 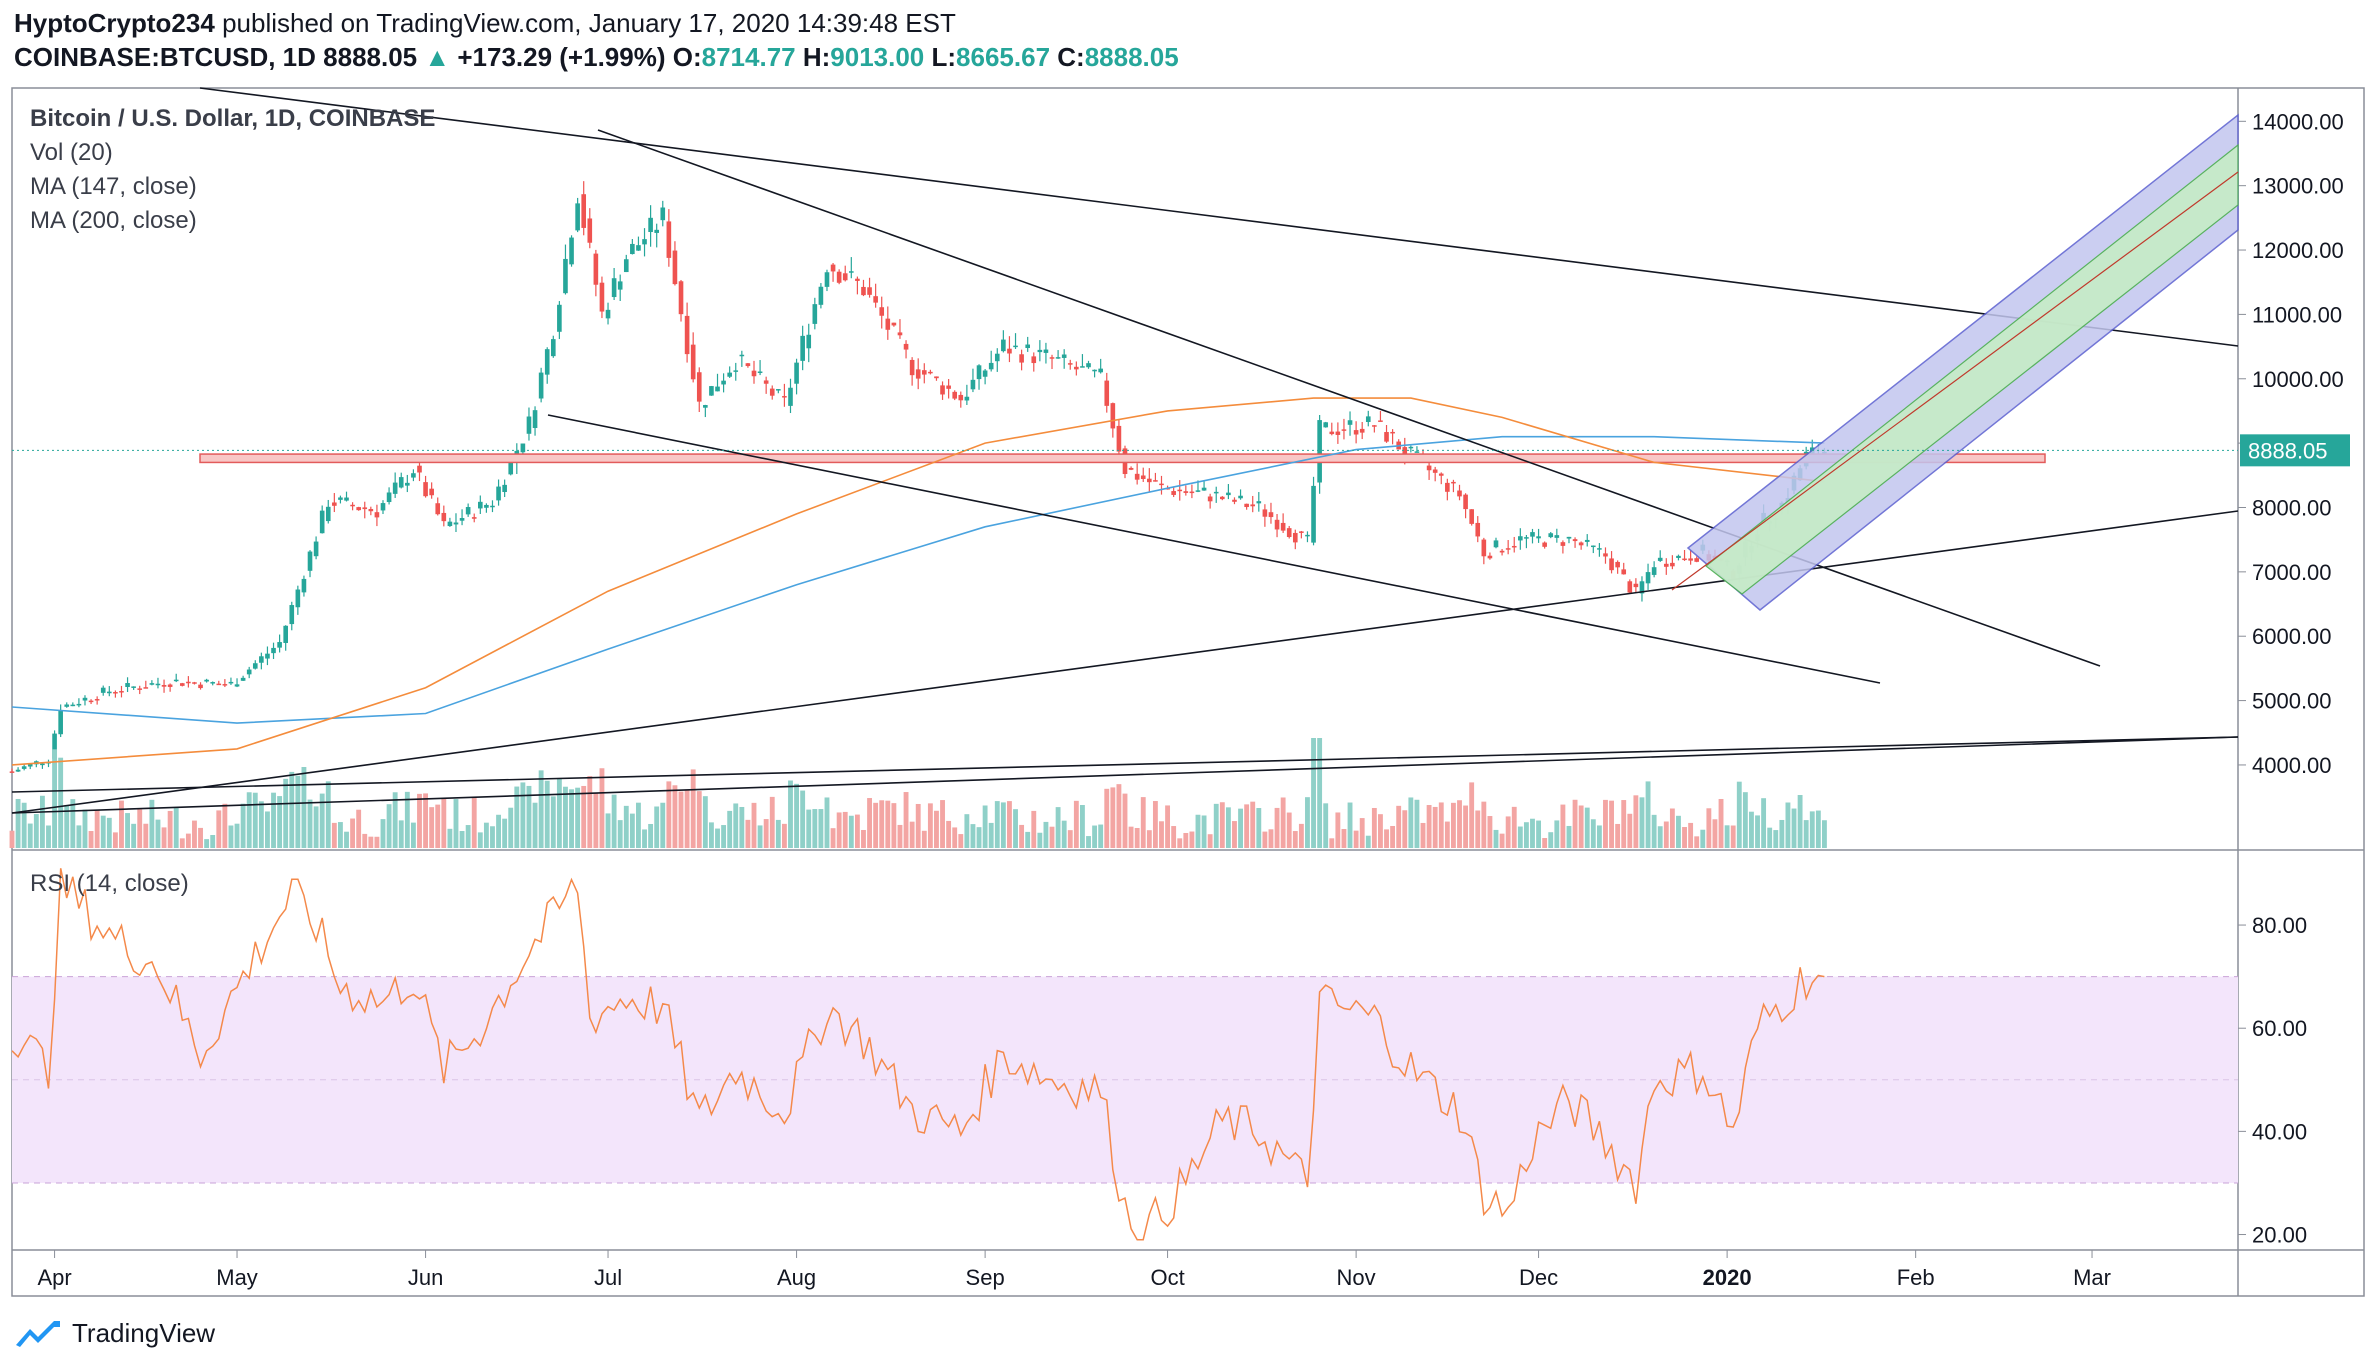 I want to click on trendline, so click(x=1125, y=764).